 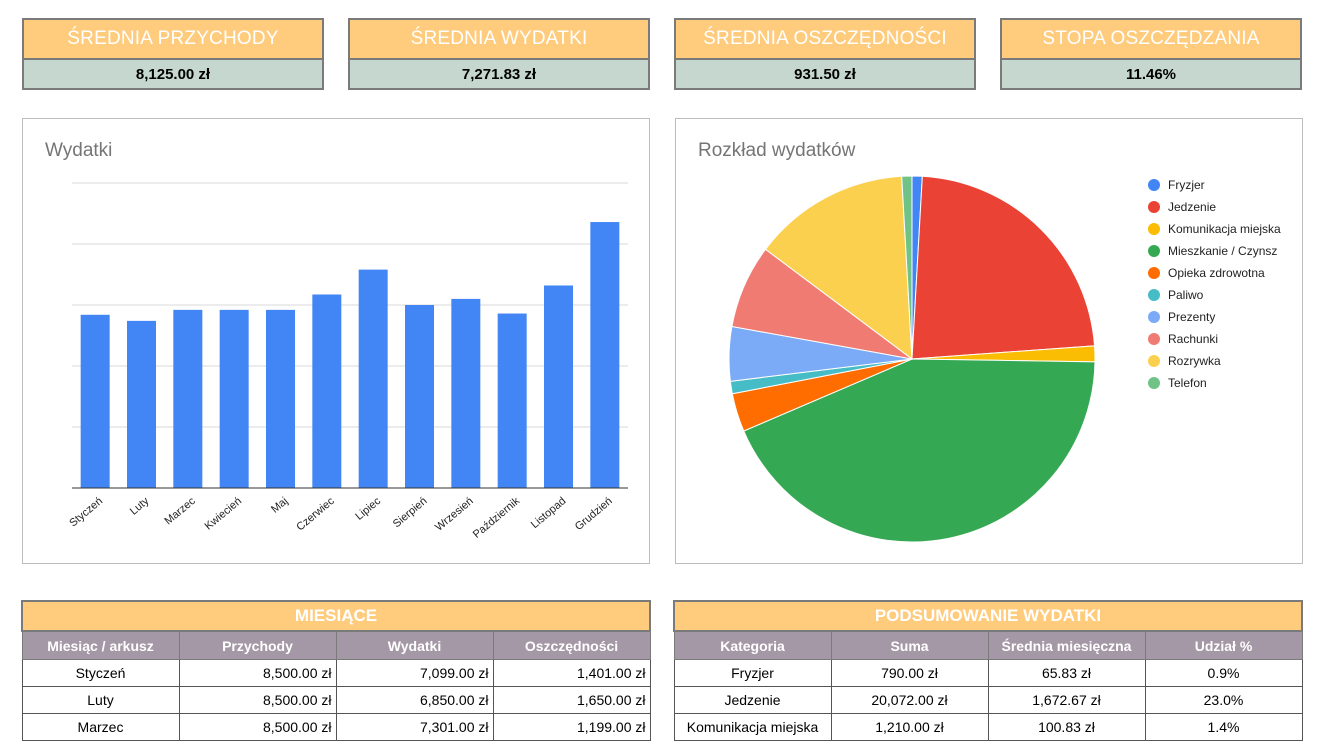 I want to click on table-cell: Marzec, so click(x=100, y=727).